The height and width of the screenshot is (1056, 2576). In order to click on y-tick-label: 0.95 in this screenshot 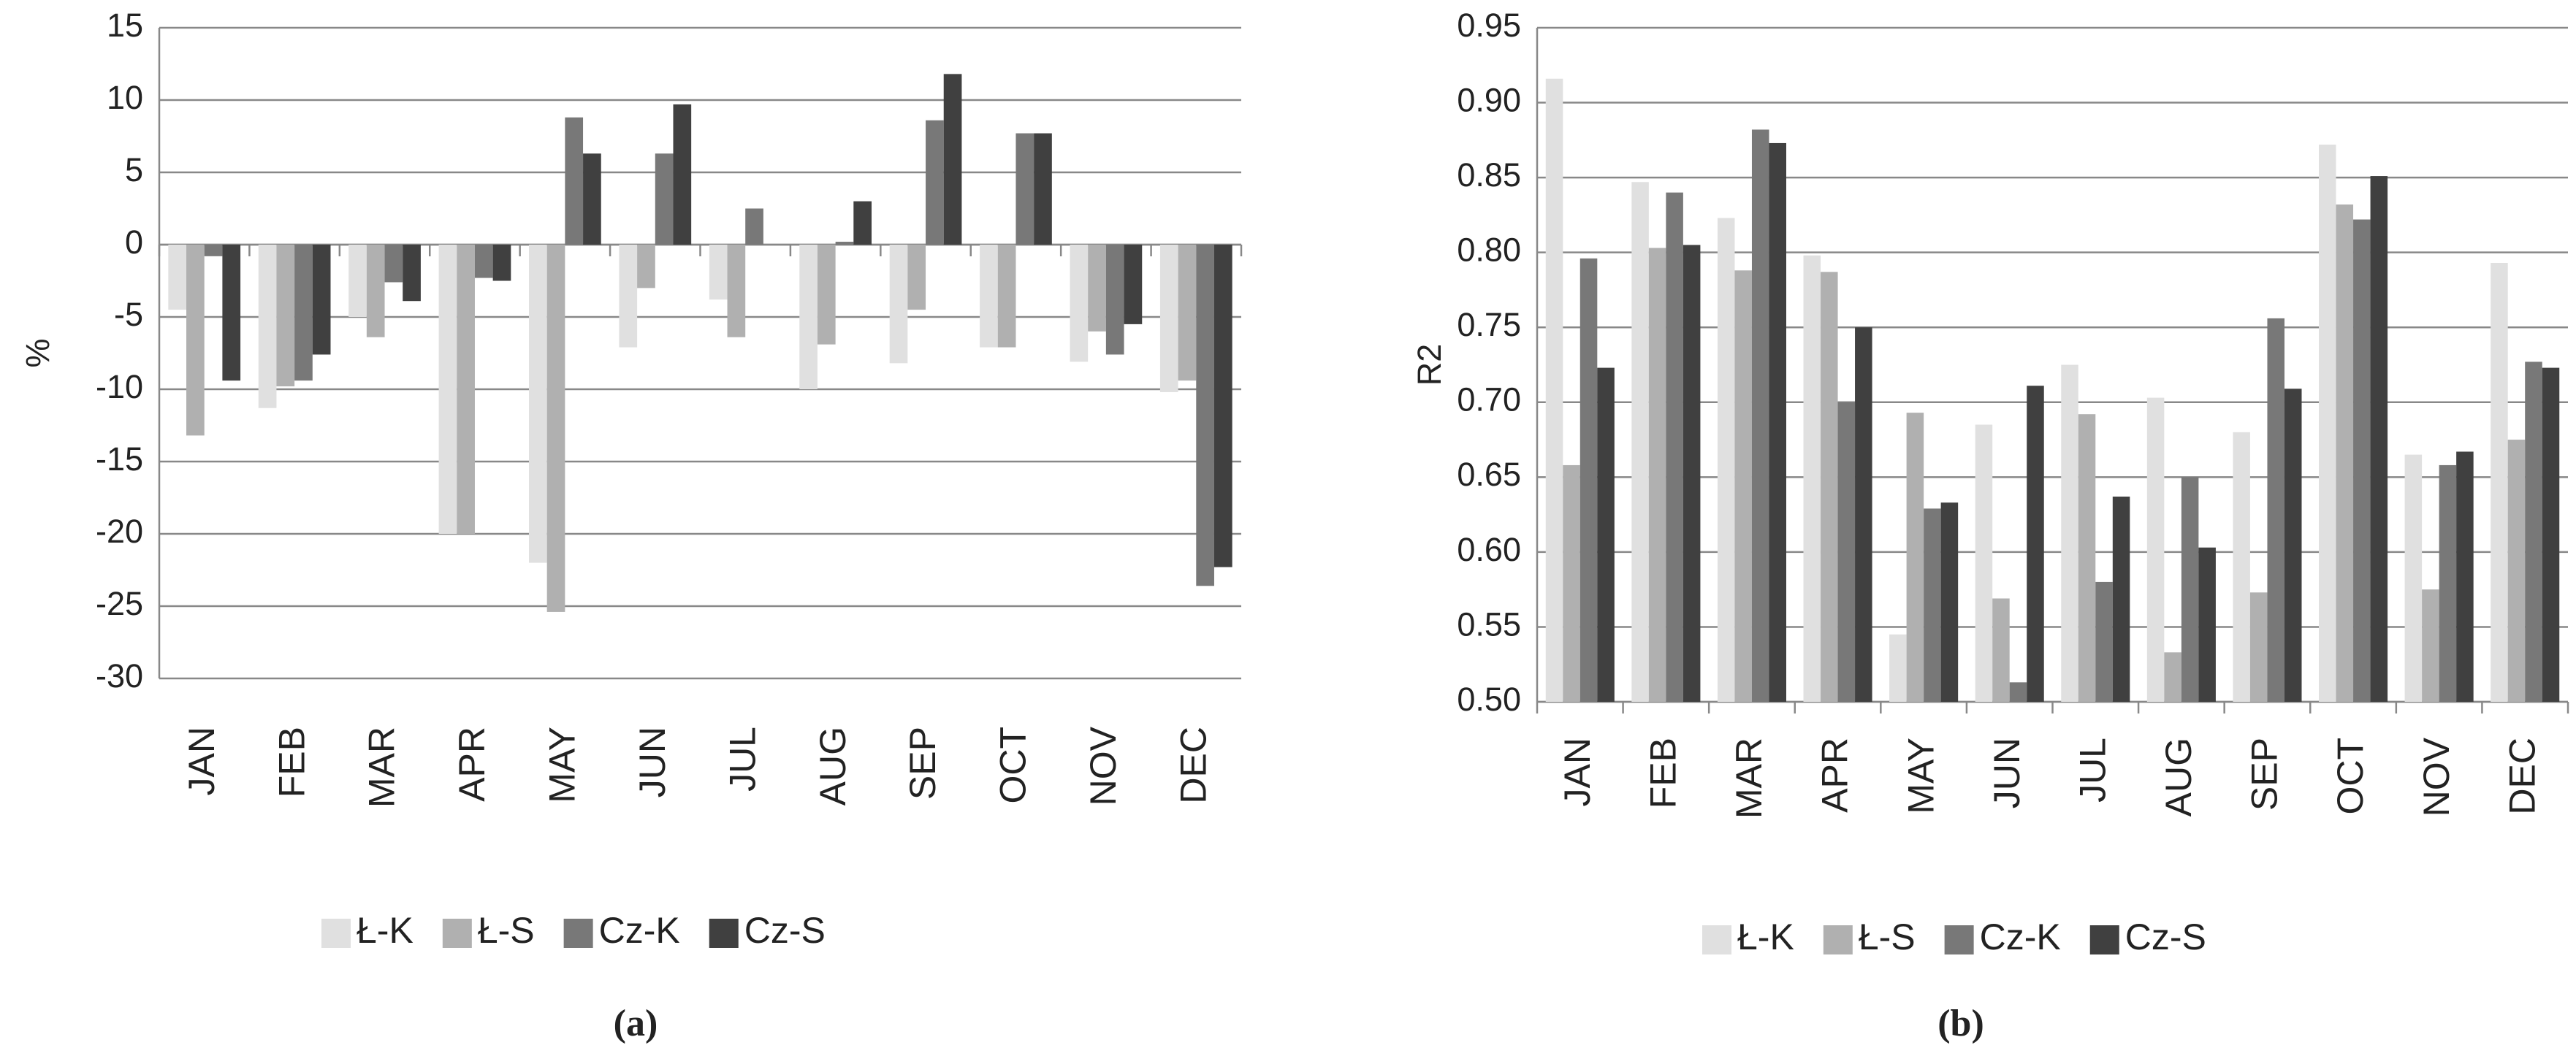, I will do `click(1489, 25)`.